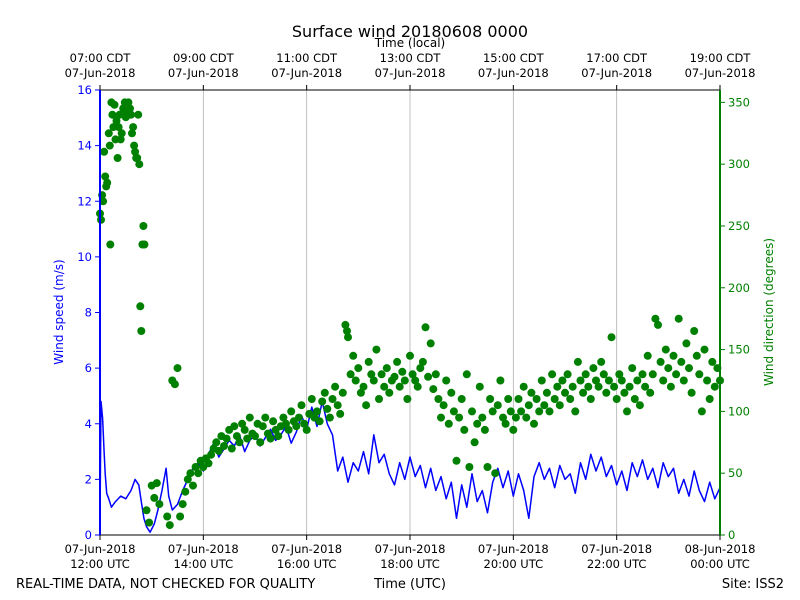  I want to click on top-tick-time: 19:00 CDT, so click(721, 58).